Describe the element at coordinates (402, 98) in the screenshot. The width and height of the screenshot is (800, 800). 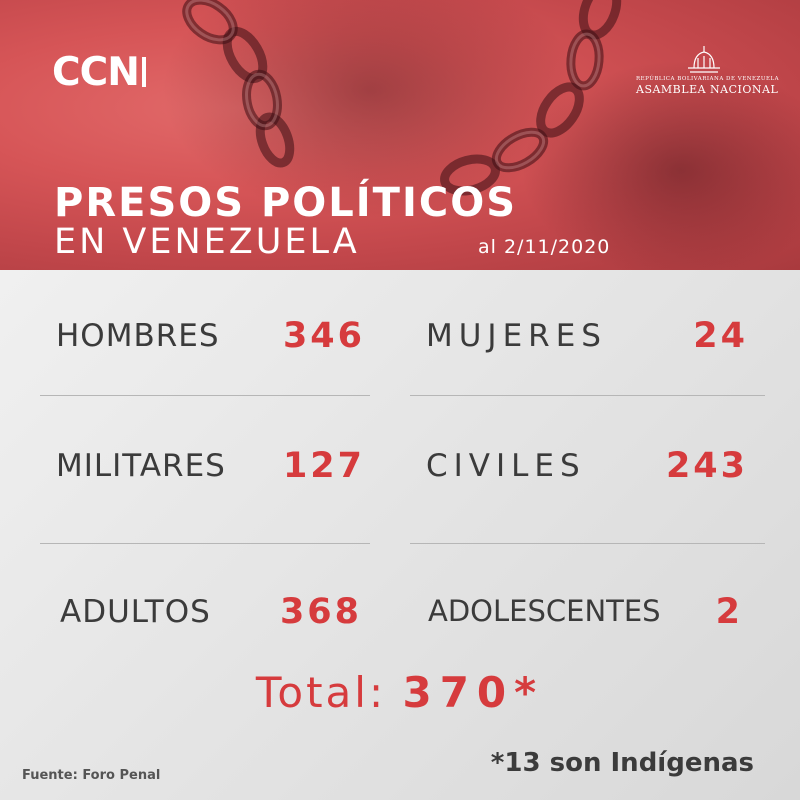
I see `chain-graphic` at that location.